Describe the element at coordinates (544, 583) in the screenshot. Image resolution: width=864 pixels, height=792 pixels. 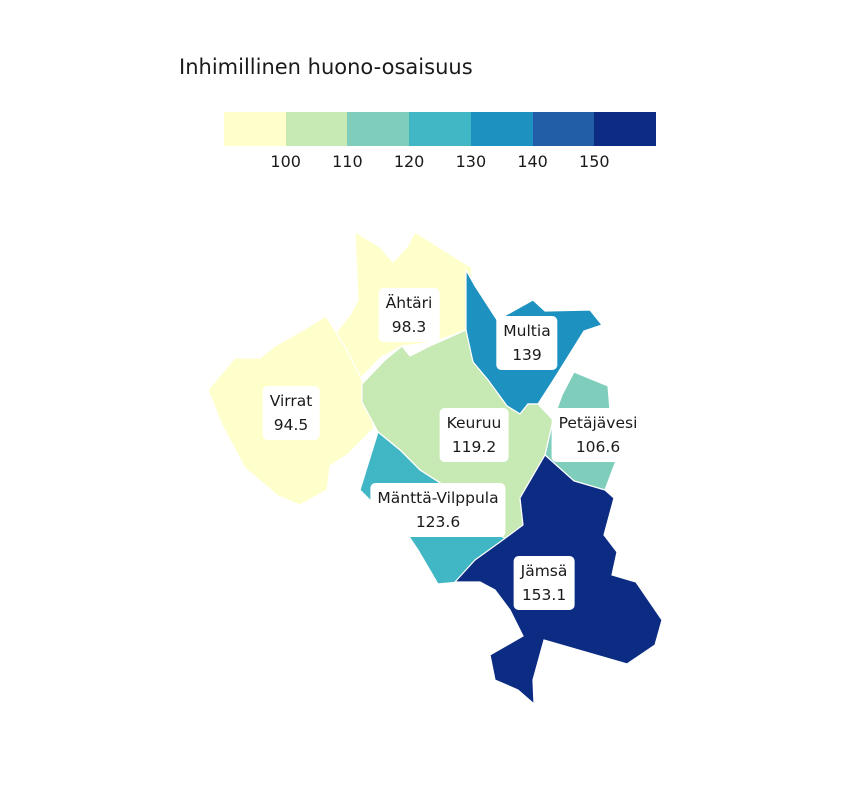
I see `region-label-jamsa: Jämsä 153.1` at that location.